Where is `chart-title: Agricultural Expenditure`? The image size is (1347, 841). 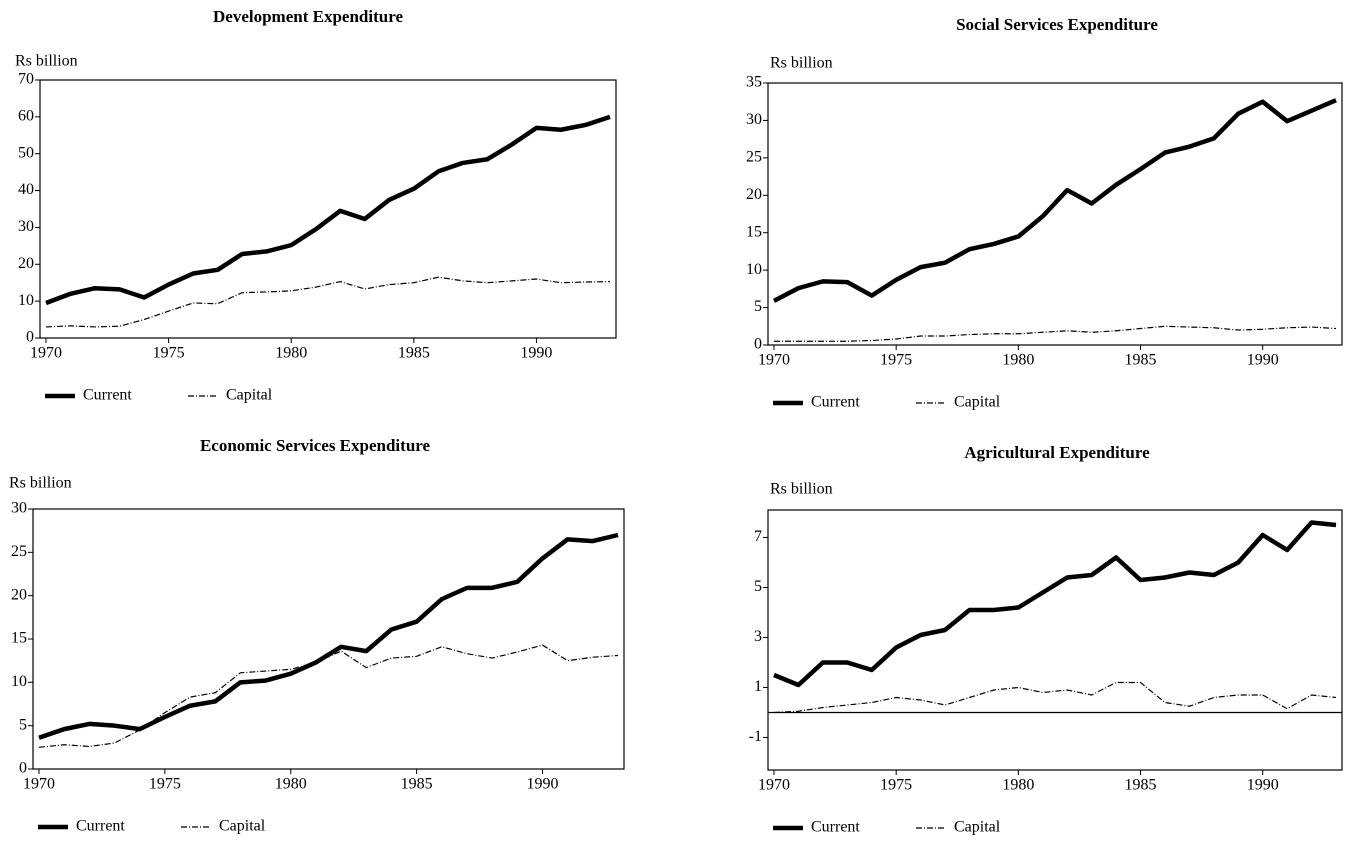 chart-title: Agricultural Expenditure is located at coordinates (1057, 452).